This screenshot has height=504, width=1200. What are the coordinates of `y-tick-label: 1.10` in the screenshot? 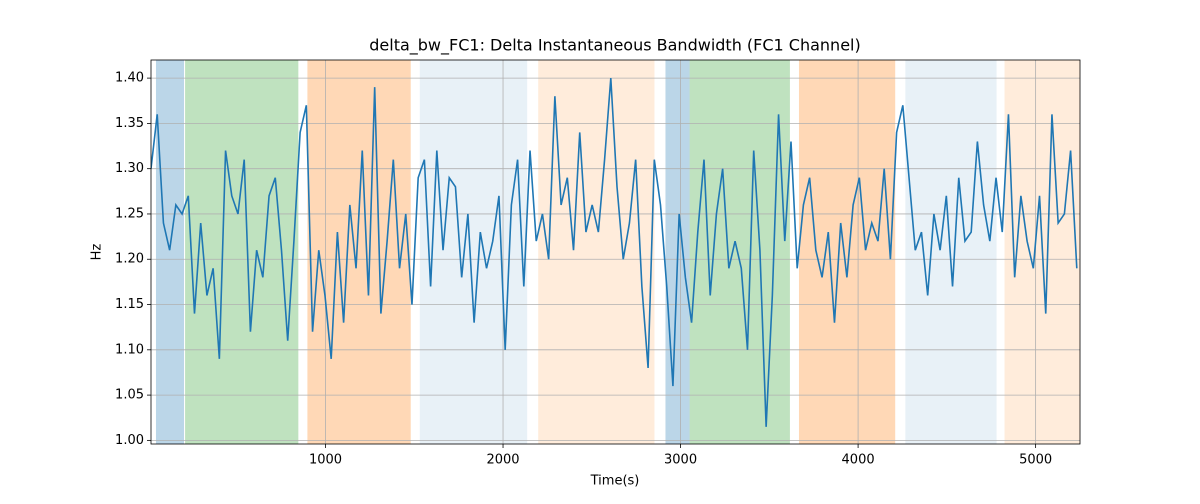 It's located at (129, 349).